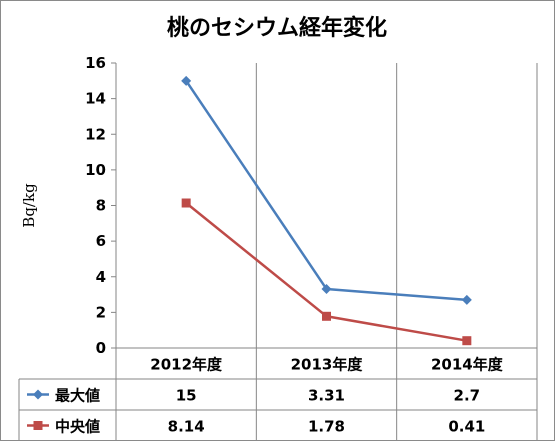 The height and width of the screenshot is (441, 555). I want to click on table-value-cell: 1.78, so click(326, 427).